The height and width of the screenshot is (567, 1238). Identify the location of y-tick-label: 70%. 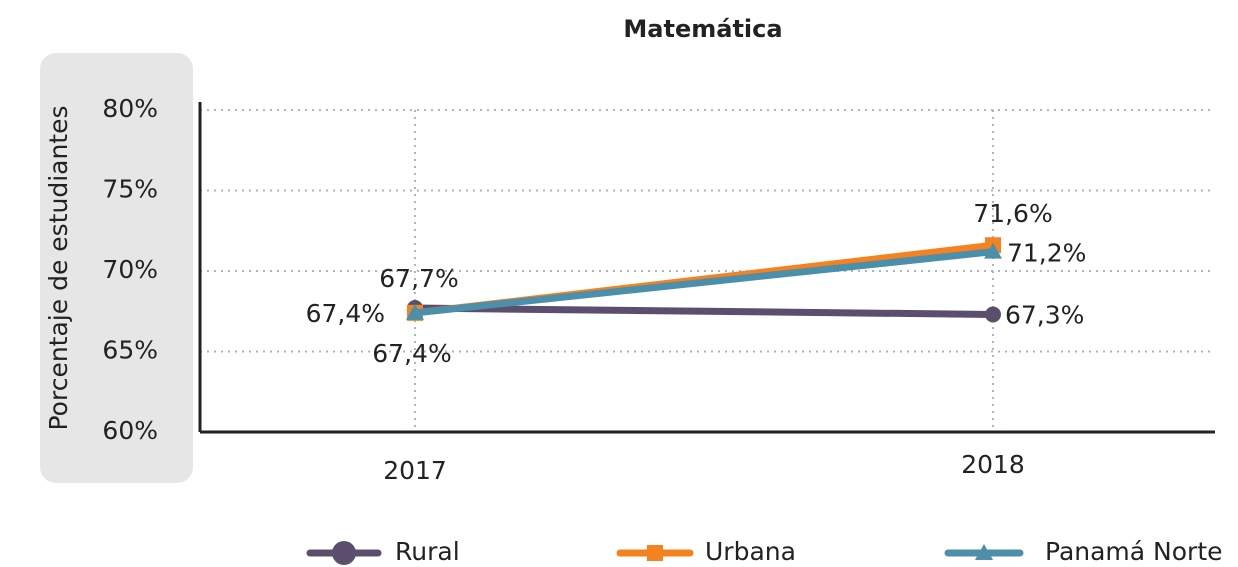
(130, 269).